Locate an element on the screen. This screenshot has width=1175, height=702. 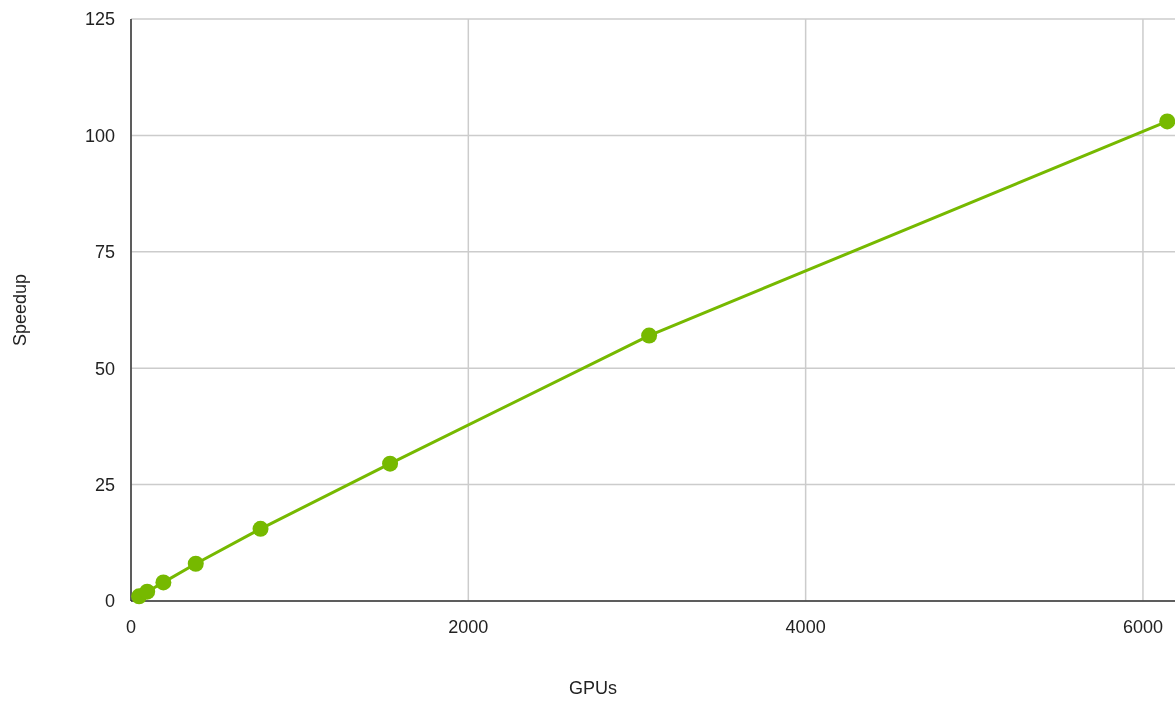
y-tick-label: 100 is located at coordinates (99, 135).